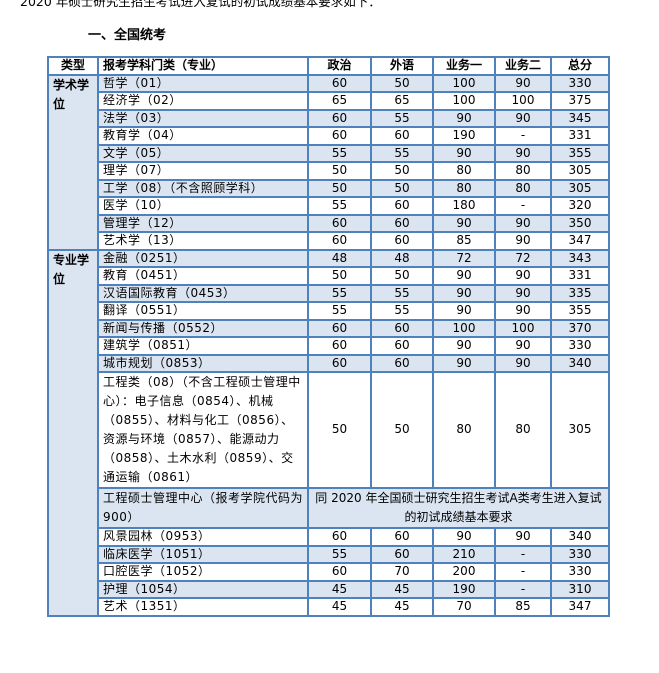  Describe the element at coordinates (203, 293) in the screenshot. I see `subject-cell: 汉语国际教育（0453）` at that location.